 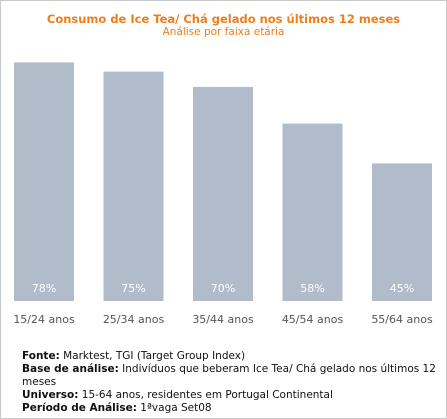 What do you see at coordinates (50, 395) in the screenshot?
I see `note-universe-label: Universo:` at bounding box center [50, 395].